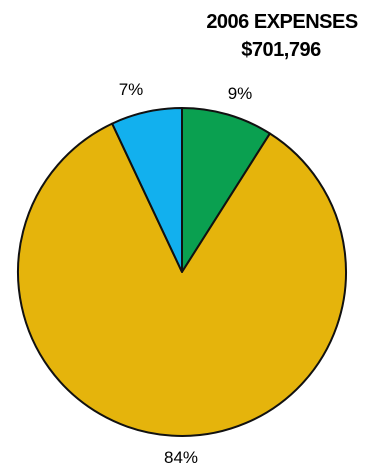 The image size is (376, 471). Describe the element at coordinates (281, 50) in the screenshot. I see `chart-subtitle: $701,796` at that location.